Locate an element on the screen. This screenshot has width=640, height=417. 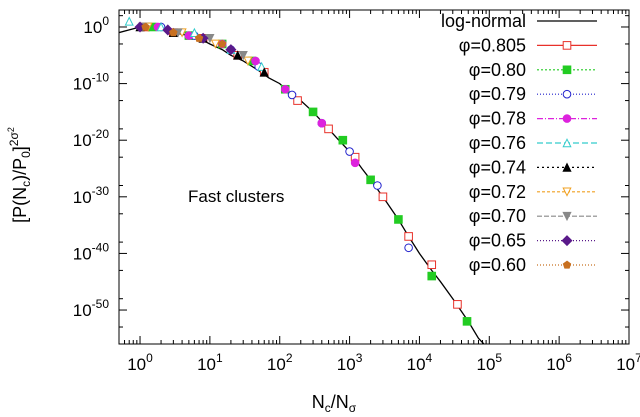
x-tick-label: 10⁴ is located at coordinates (420, 362).